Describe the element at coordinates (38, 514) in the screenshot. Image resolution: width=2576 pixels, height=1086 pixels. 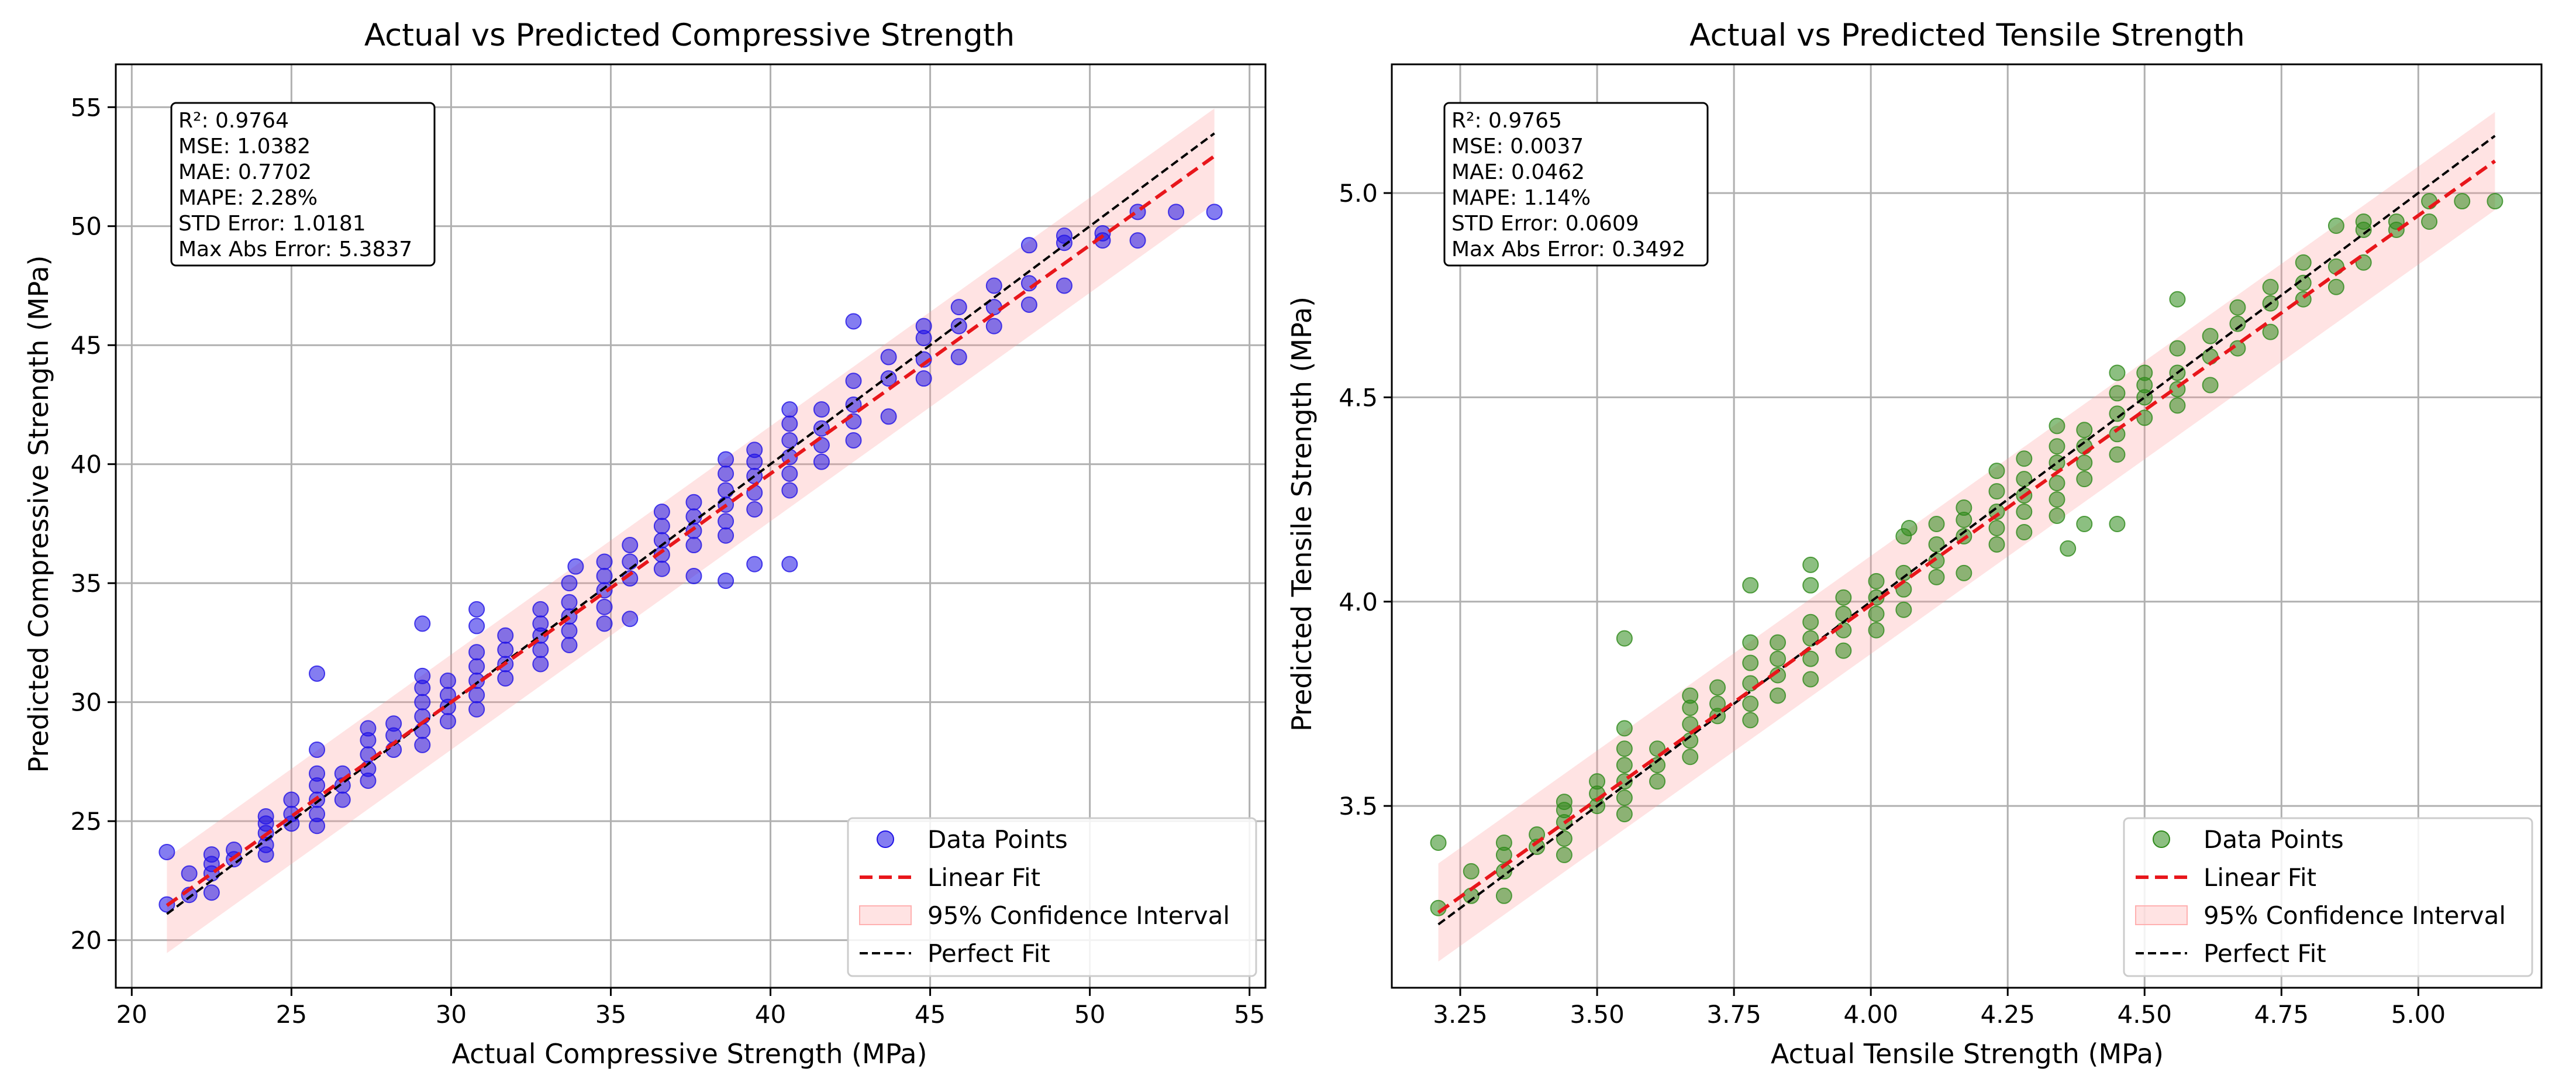
I see `y-axis-label-compressive: Predicted Compressive Strength (MPa)` at that location.